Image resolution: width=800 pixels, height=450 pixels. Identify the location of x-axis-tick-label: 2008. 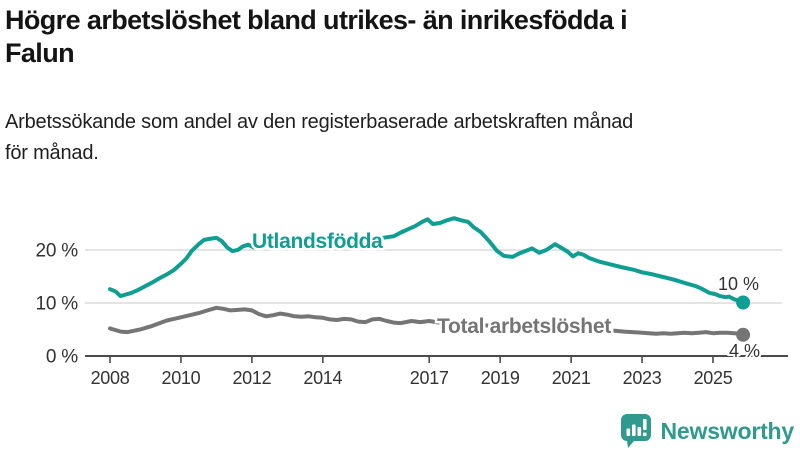
(110, 378).